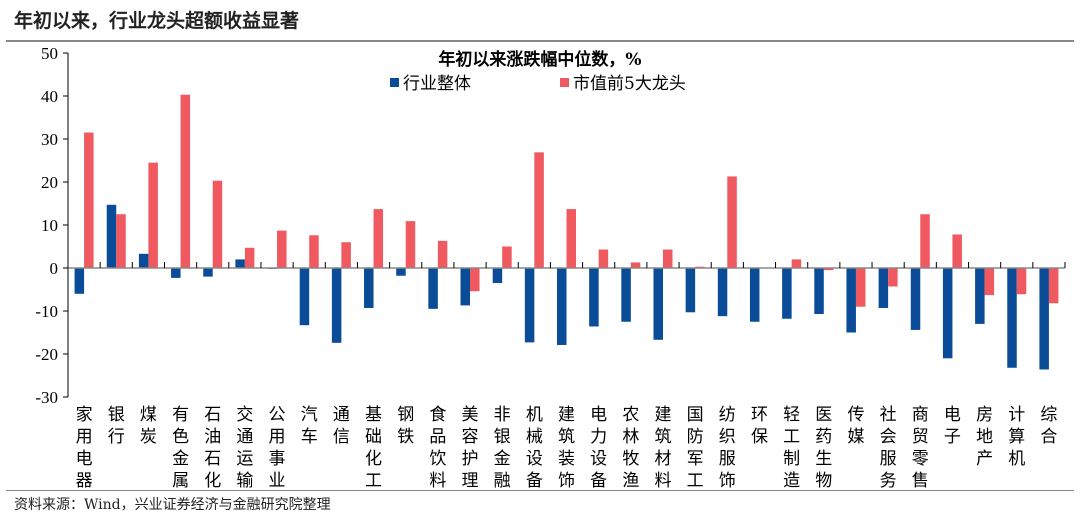 This screenshot has width=1080, height=518. Describe the element at coordinates (1016, 415) in the screenshot. I see `x-tick-label: 计` at that location.